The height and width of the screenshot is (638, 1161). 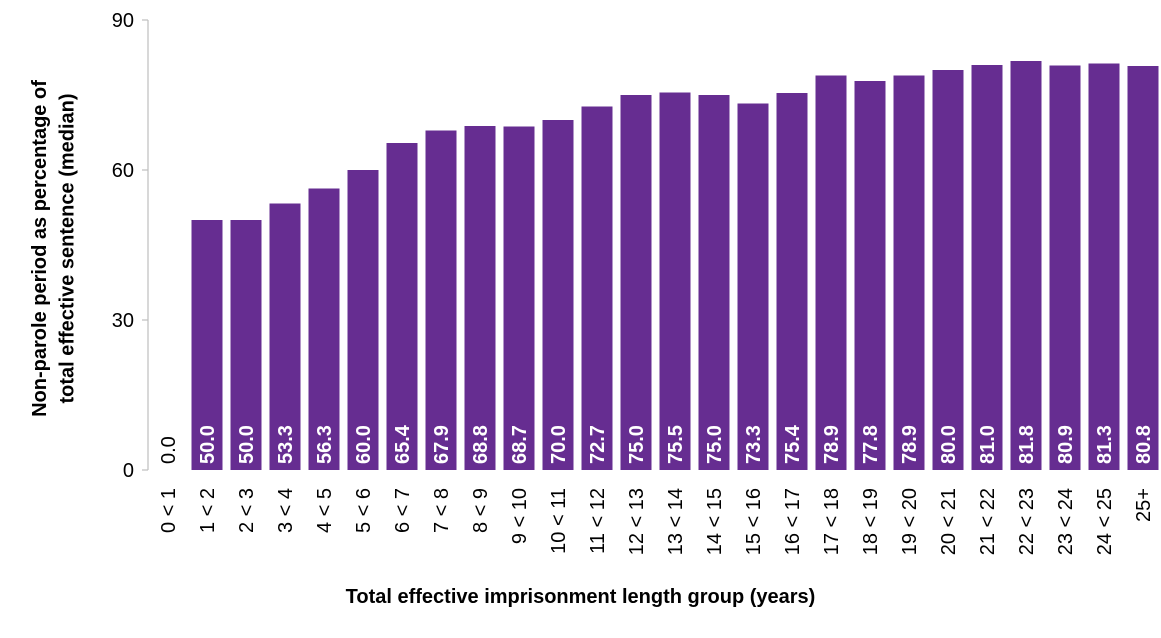 What do you see at coordinates (754, 521) in the screenshot?
I see `x-tick-label: 15 < 16` at bounding box center [754, 521].